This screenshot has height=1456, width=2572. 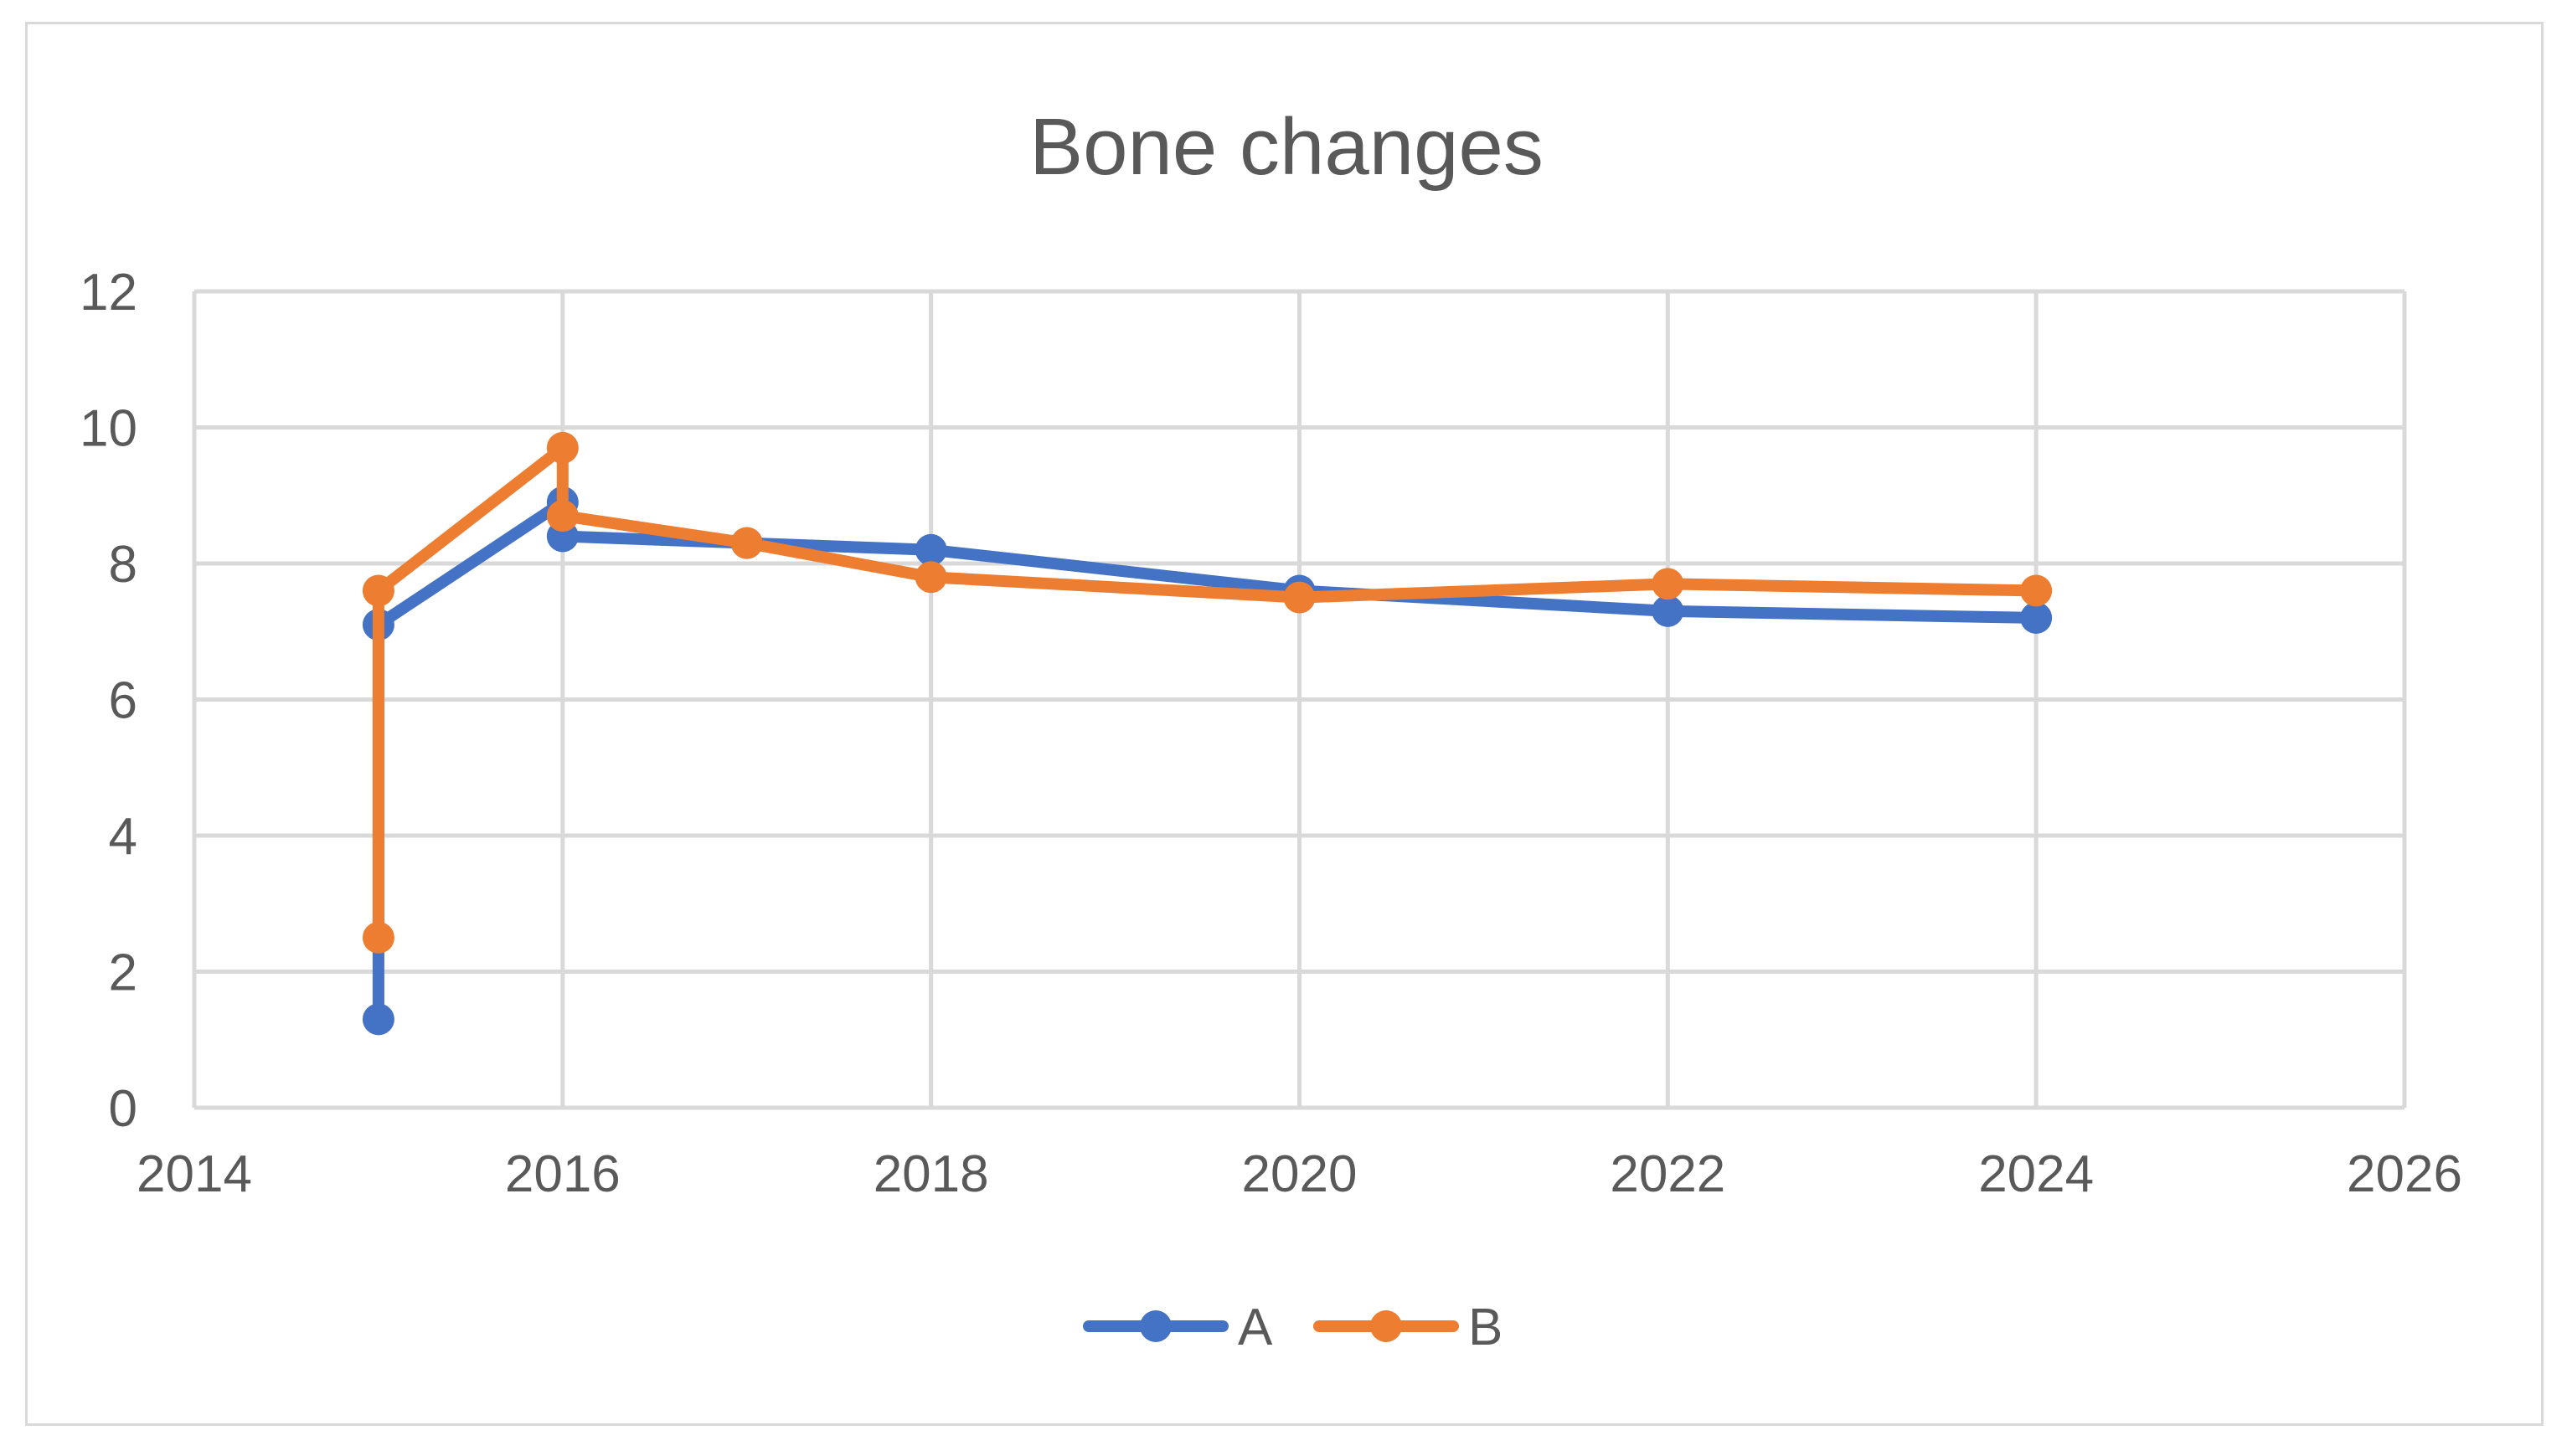 I want to click on x-tick-label: 2018, so click(x=931, y=1174).